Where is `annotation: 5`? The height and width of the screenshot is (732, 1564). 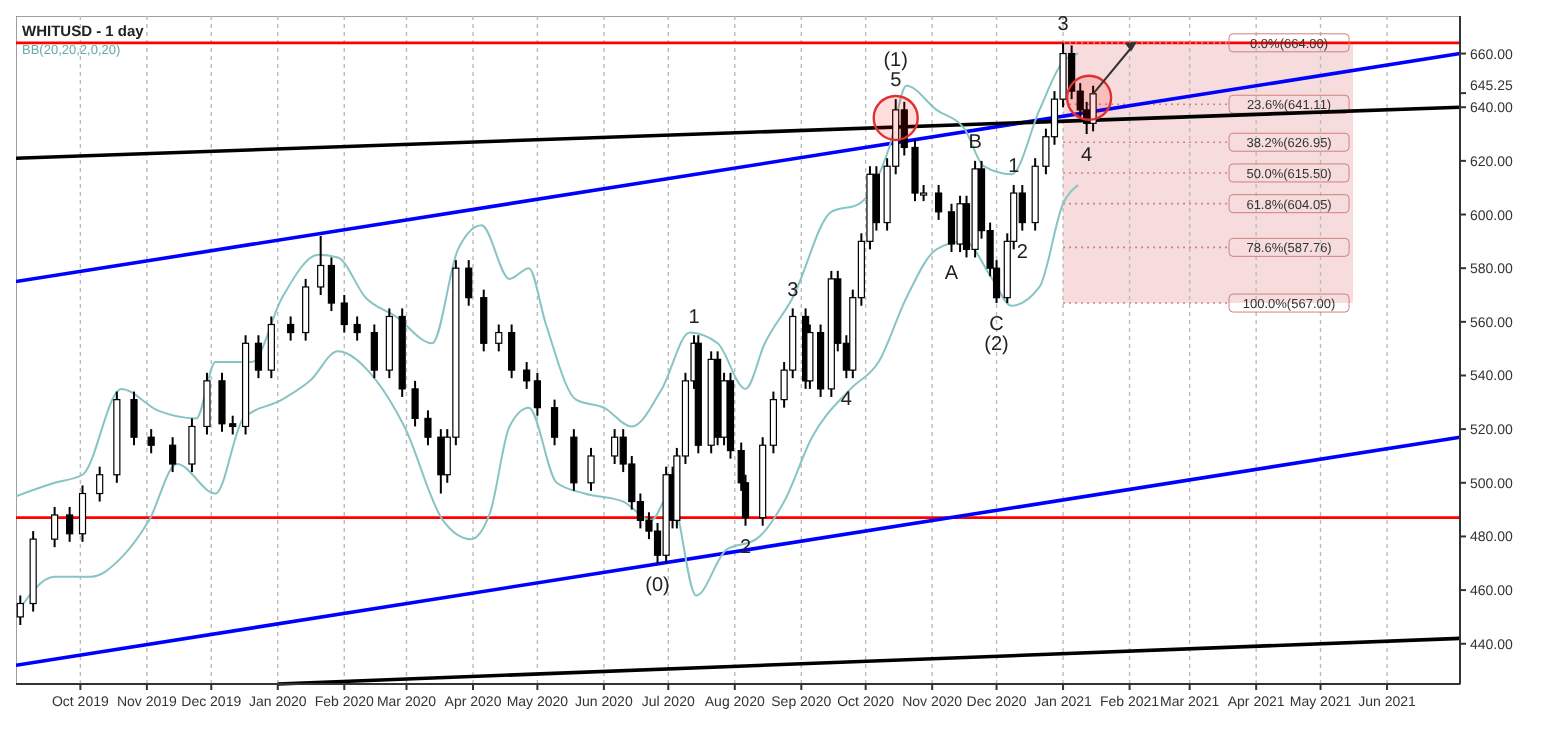 annotation: 5 is located at coordinates (896, 81).